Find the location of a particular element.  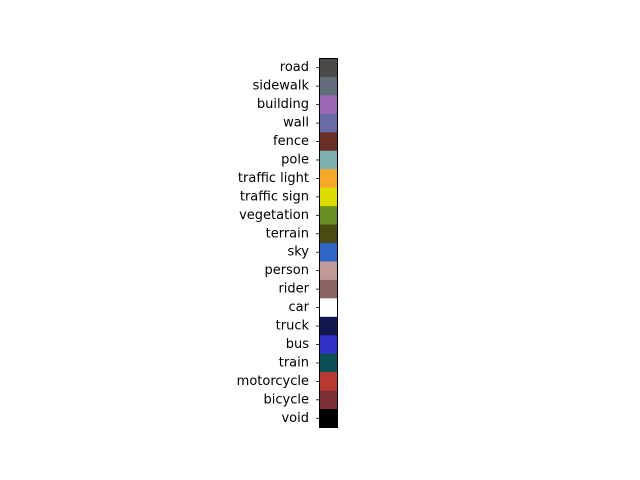

label-bicycle: bicycle is located at coordinates (286, 399).